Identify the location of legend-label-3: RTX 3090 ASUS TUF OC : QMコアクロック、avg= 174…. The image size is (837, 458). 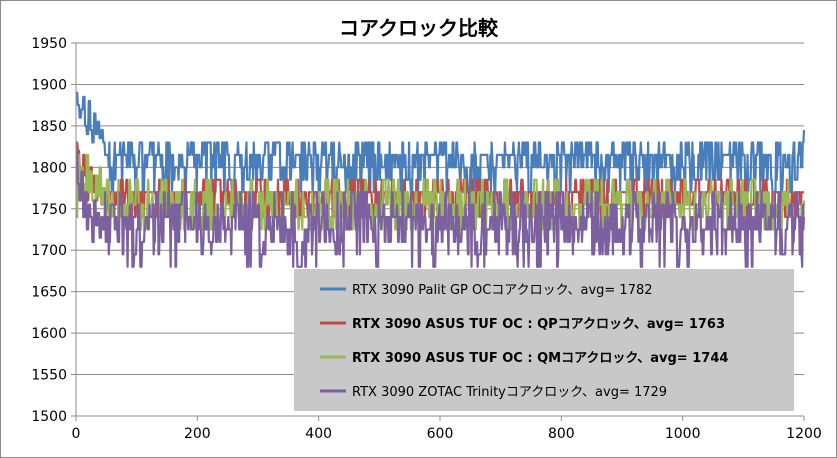
(540, 358).